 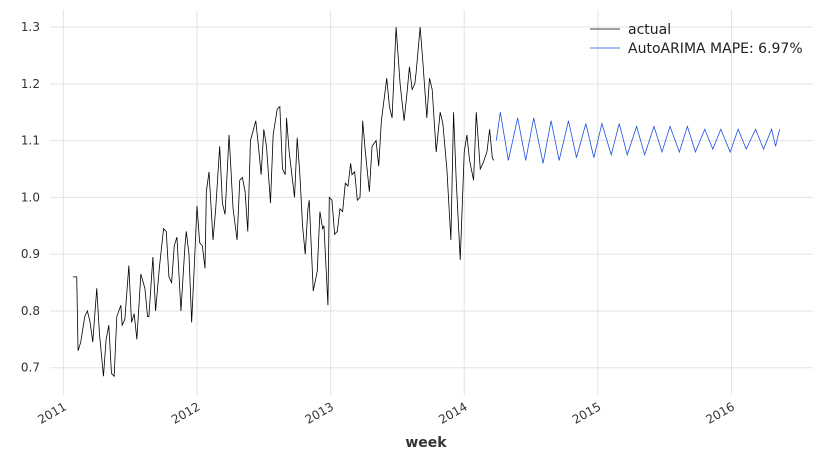 I want to click on y-tick-label: 1.0, so click(x=30, y=197).